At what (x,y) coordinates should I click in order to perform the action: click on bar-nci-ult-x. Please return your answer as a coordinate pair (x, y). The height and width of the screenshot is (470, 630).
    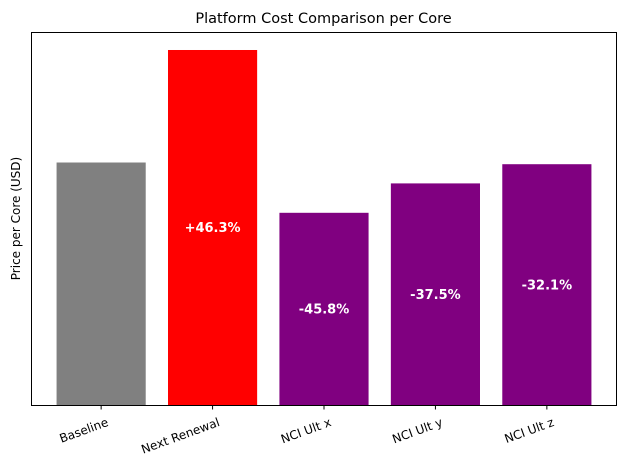
    Looking at the image, I should click on (324, 309).